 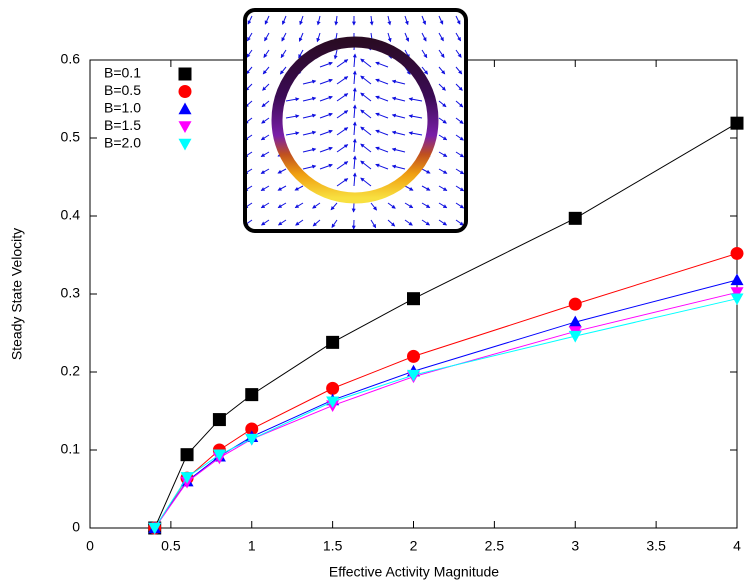 I want to click on y-tick-label: 0.2, so click(x=71, y=371).